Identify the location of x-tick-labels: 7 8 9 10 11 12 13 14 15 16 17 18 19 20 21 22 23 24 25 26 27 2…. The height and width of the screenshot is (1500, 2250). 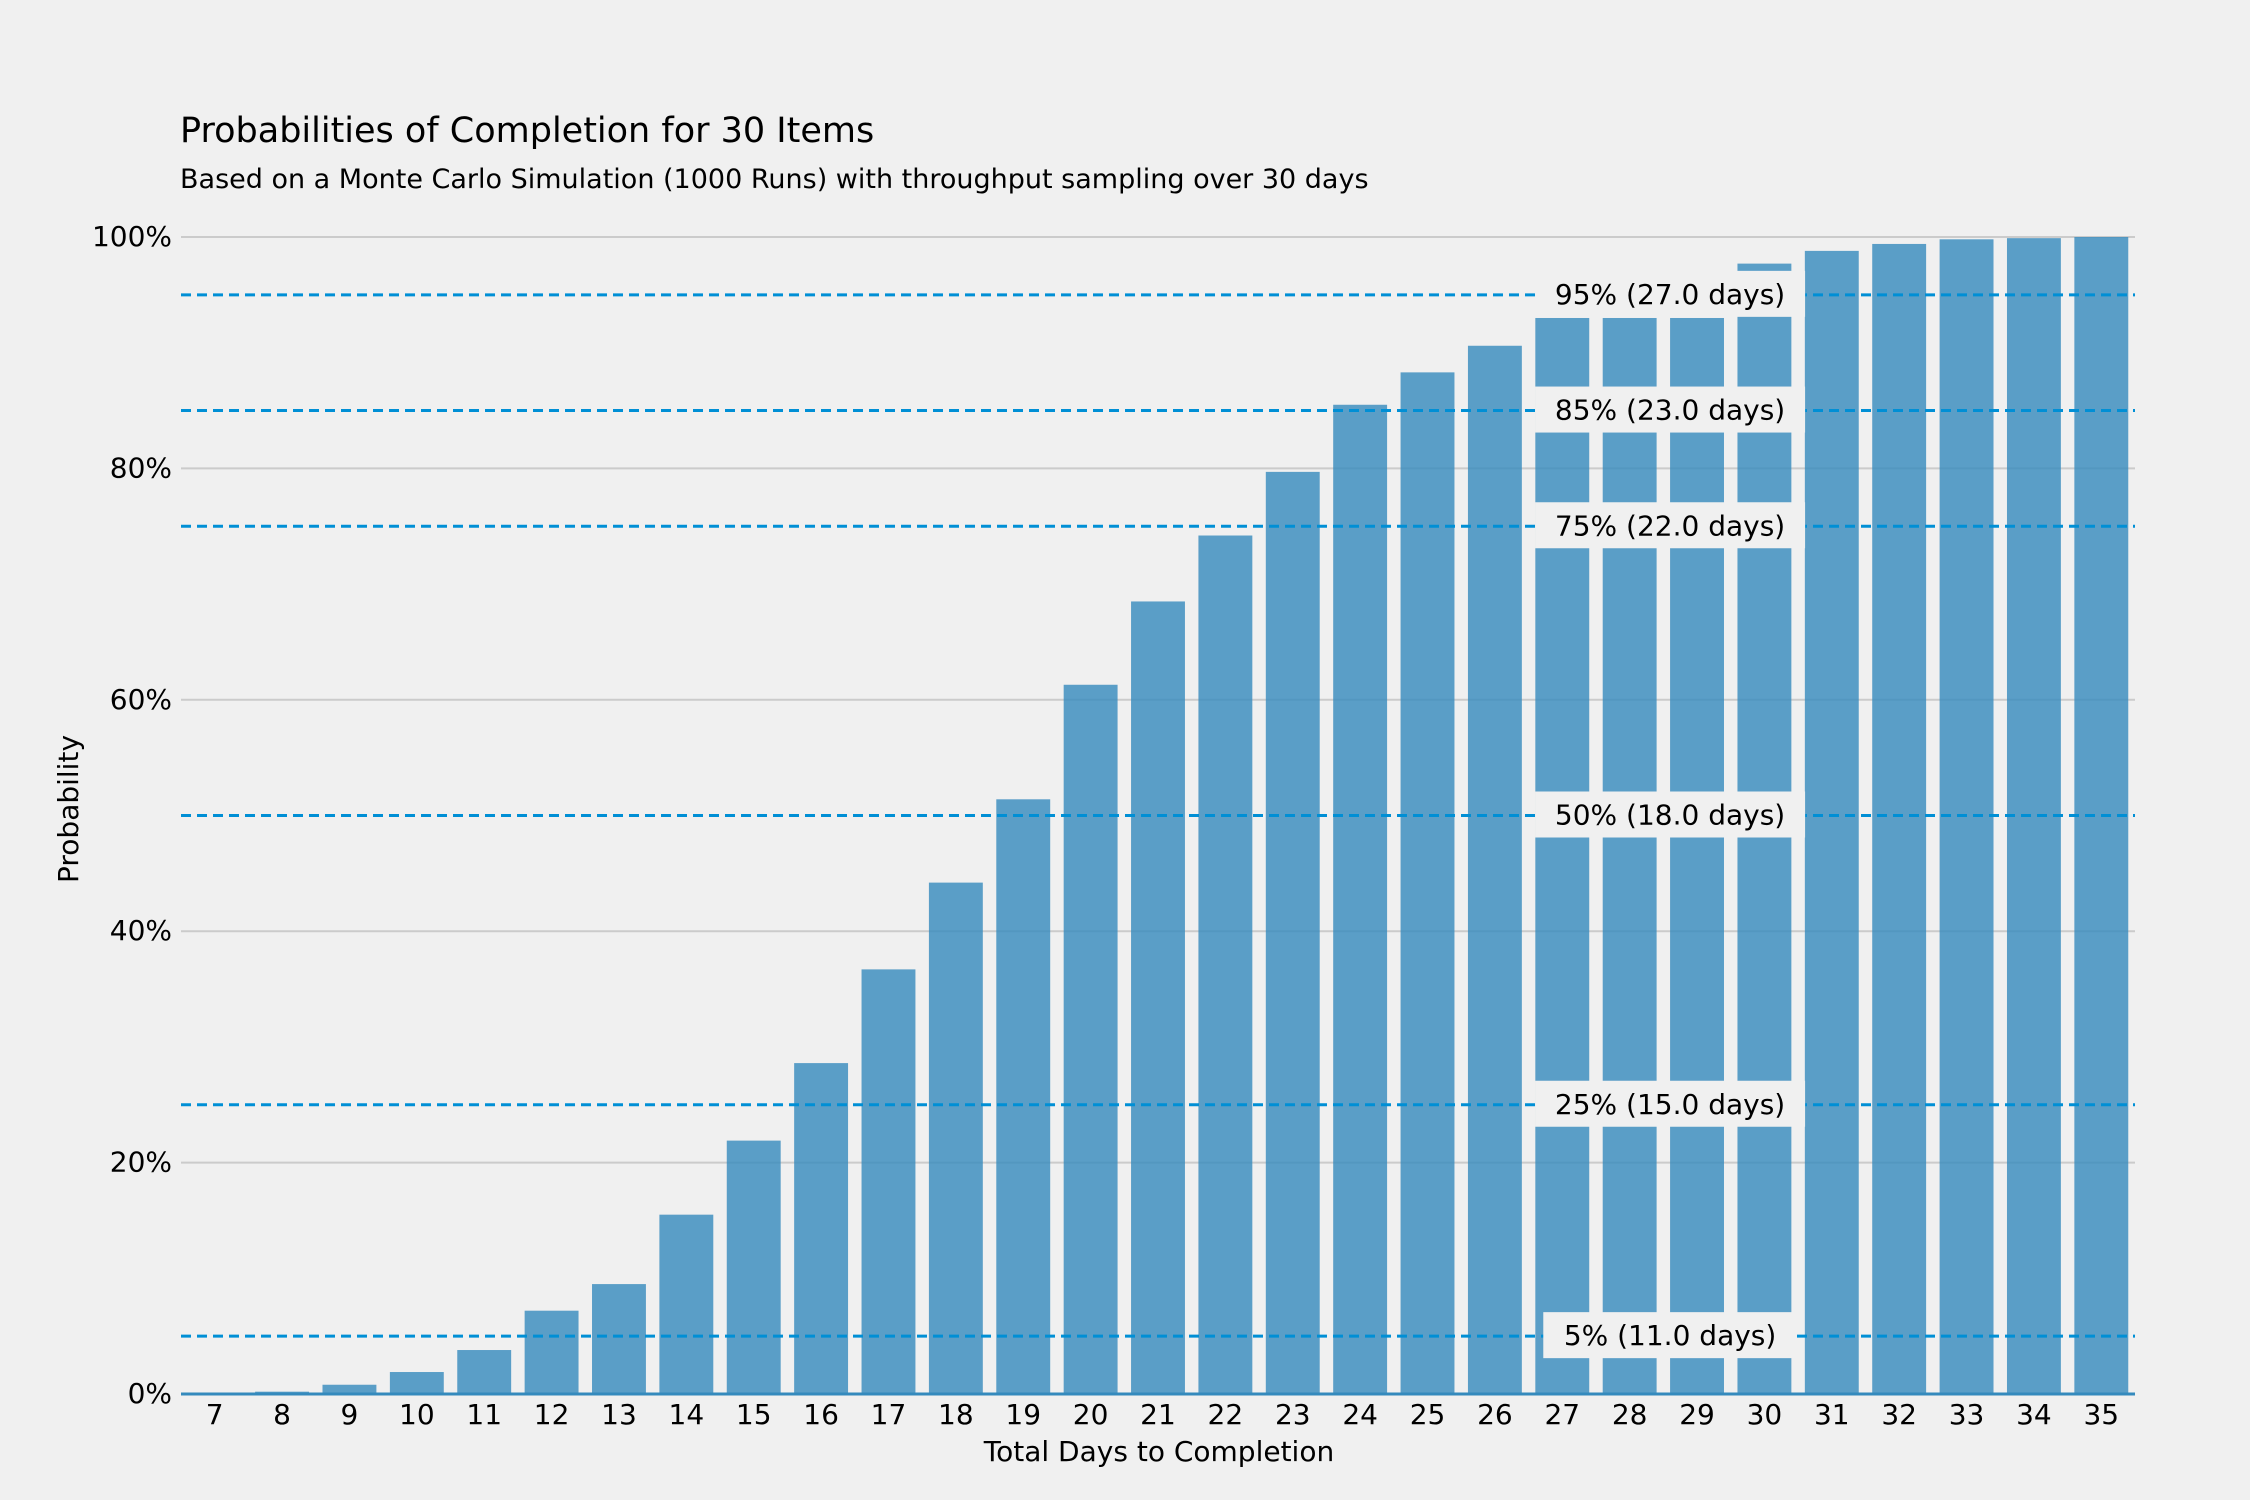
(1162, 1414).